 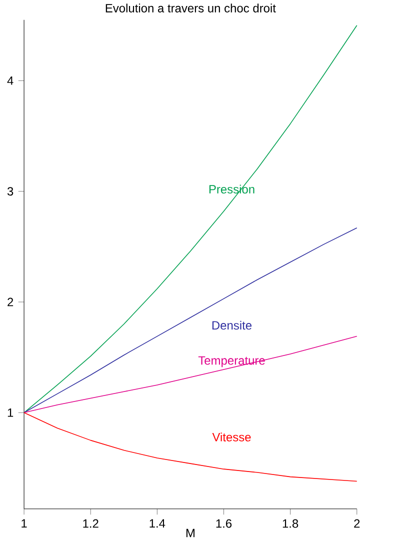 What do you see at coordinates (11, 412) in the screenshot?
I see `y-tick-label: 1` at bounding box center [11, 412].